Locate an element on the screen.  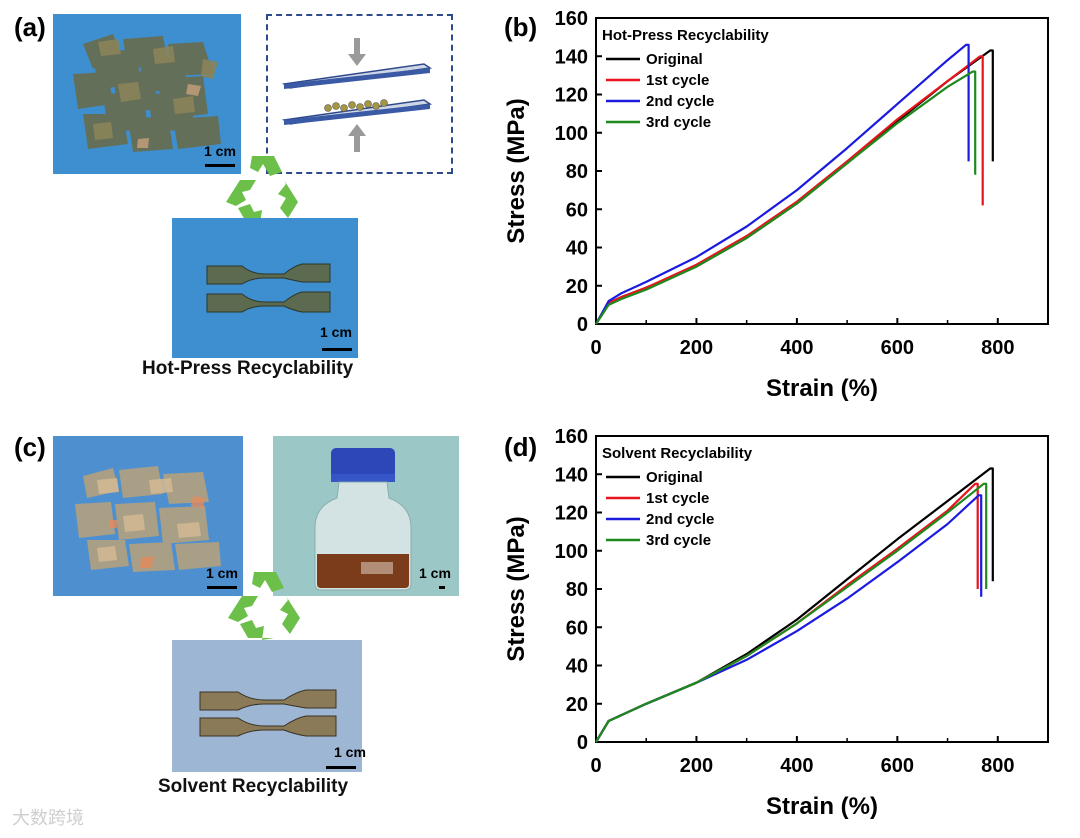
watermark: 大数跨境 is located at coordinates (48, 818).